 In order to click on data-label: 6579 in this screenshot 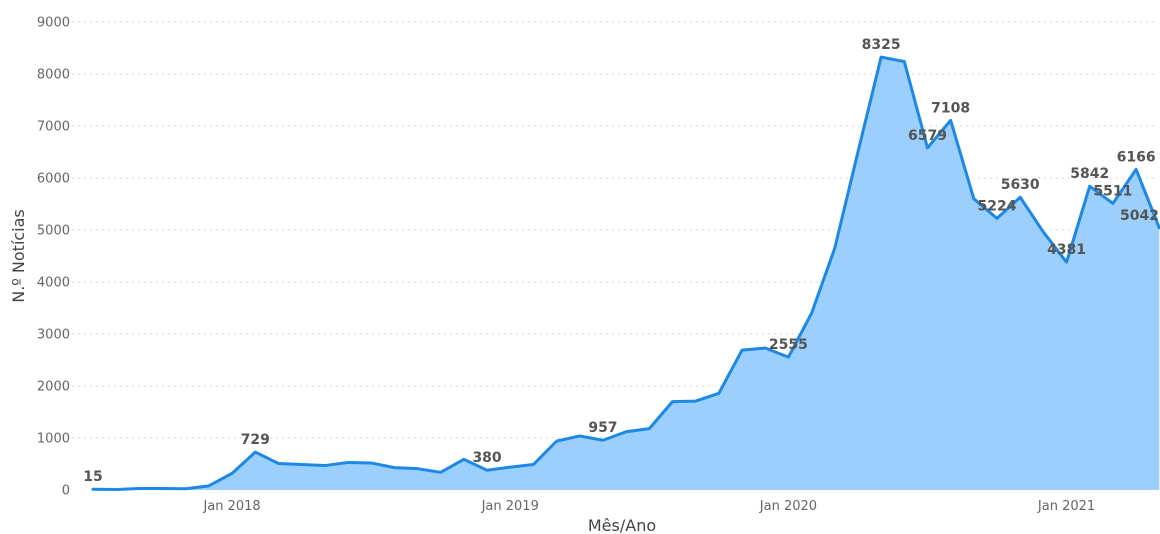, I will do `click(927, 136)`.